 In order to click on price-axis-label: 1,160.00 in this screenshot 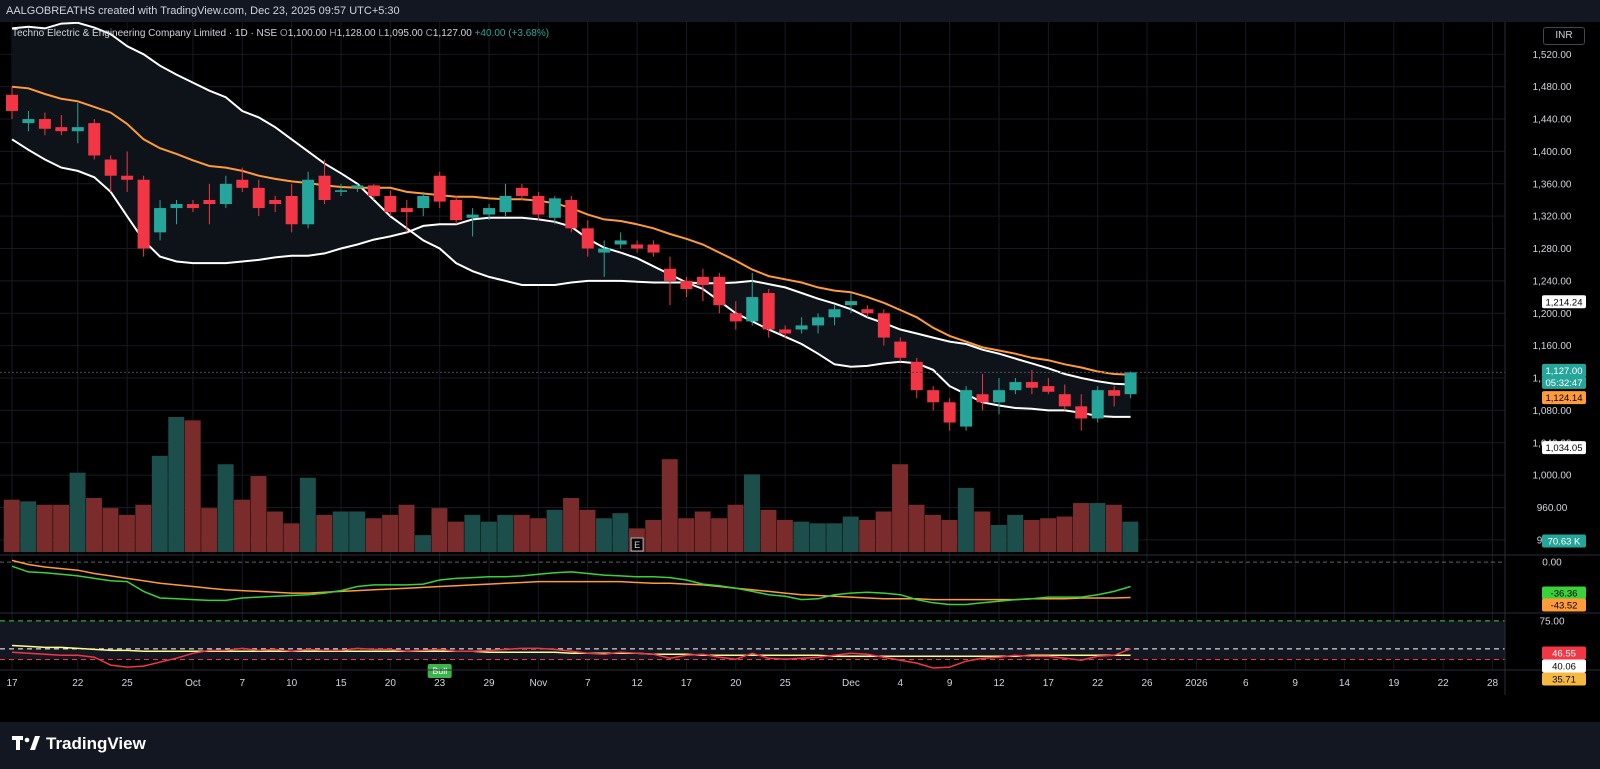, I will do `click(1552, 346)`.